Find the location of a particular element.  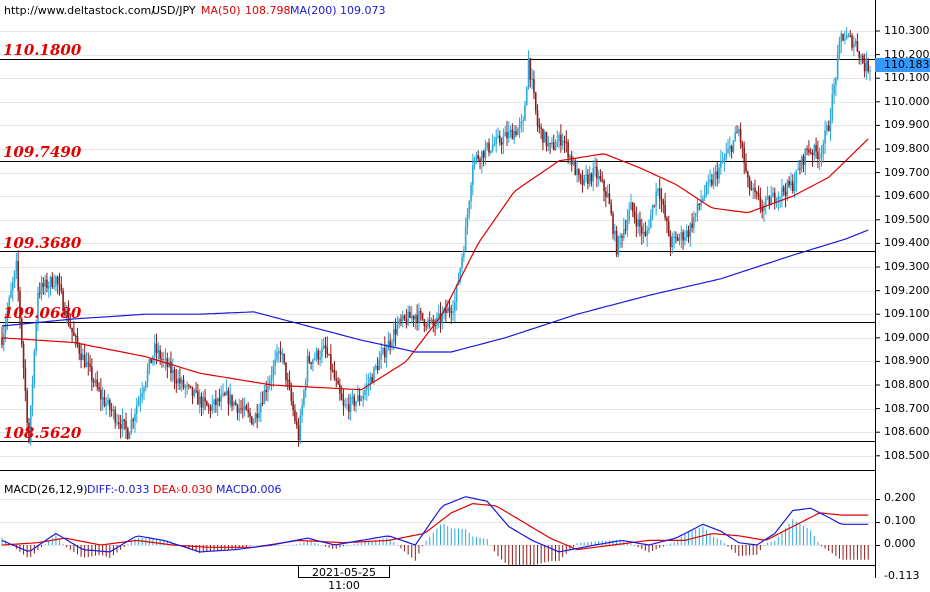

macd-axis-tick-low: -0.113 is located at coordinates (902, 575).